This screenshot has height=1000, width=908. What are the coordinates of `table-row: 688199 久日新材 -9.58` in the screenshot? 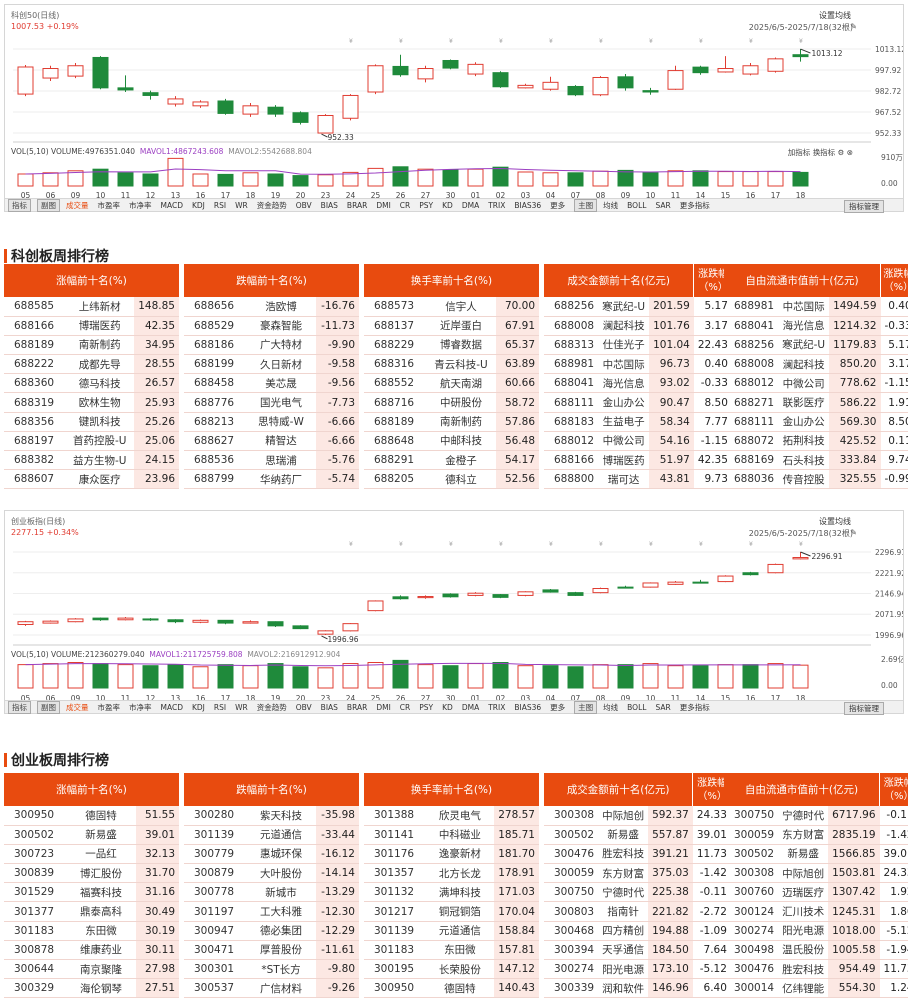 It's located at (271, 364).